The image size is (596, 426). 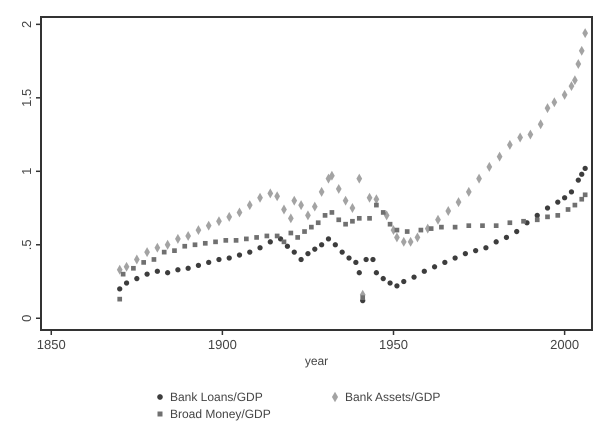 What do you see at coordinates (316, 361) in the screenshot?
I see `x-axis-title: year` at bounding box center [316, 361].